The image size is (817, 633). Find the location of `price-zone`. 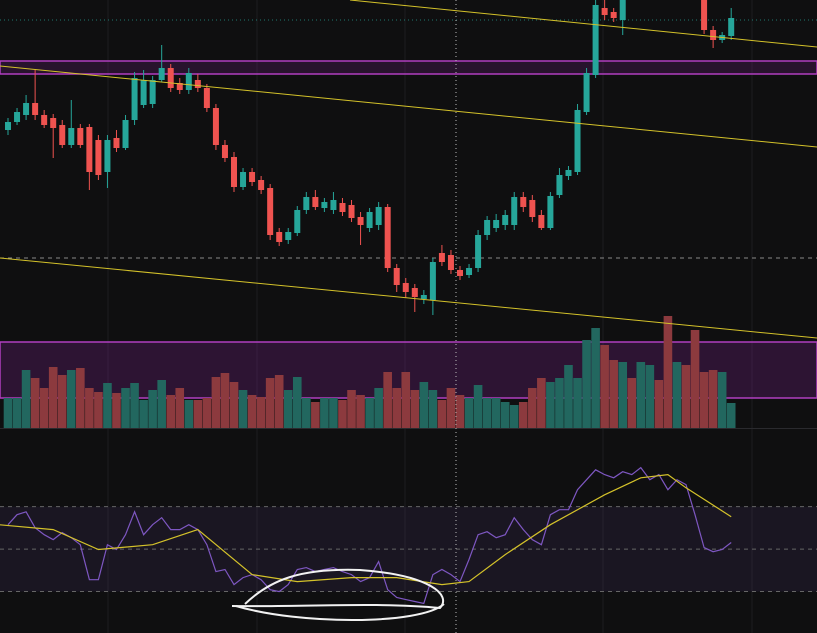

price-zone is located at coordinates (408, 67).